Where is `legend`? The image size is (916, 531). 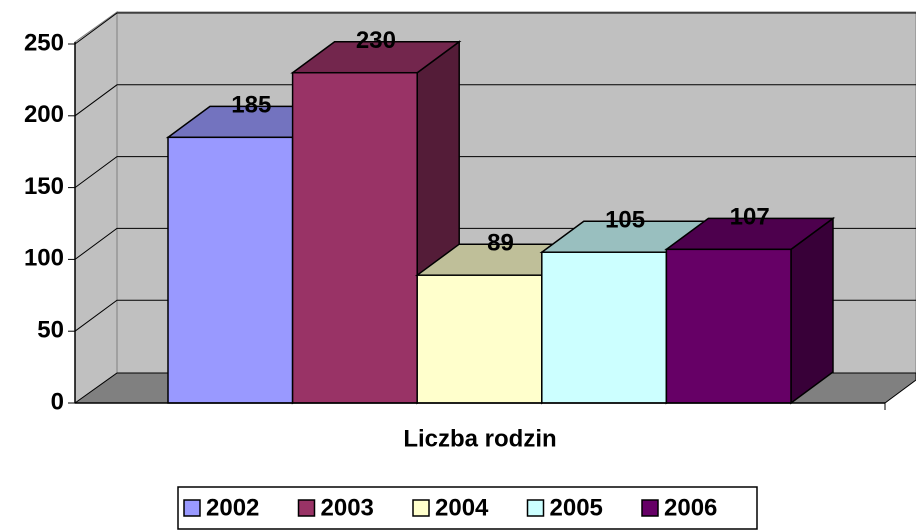
legend is located at coordinates (467, 508).